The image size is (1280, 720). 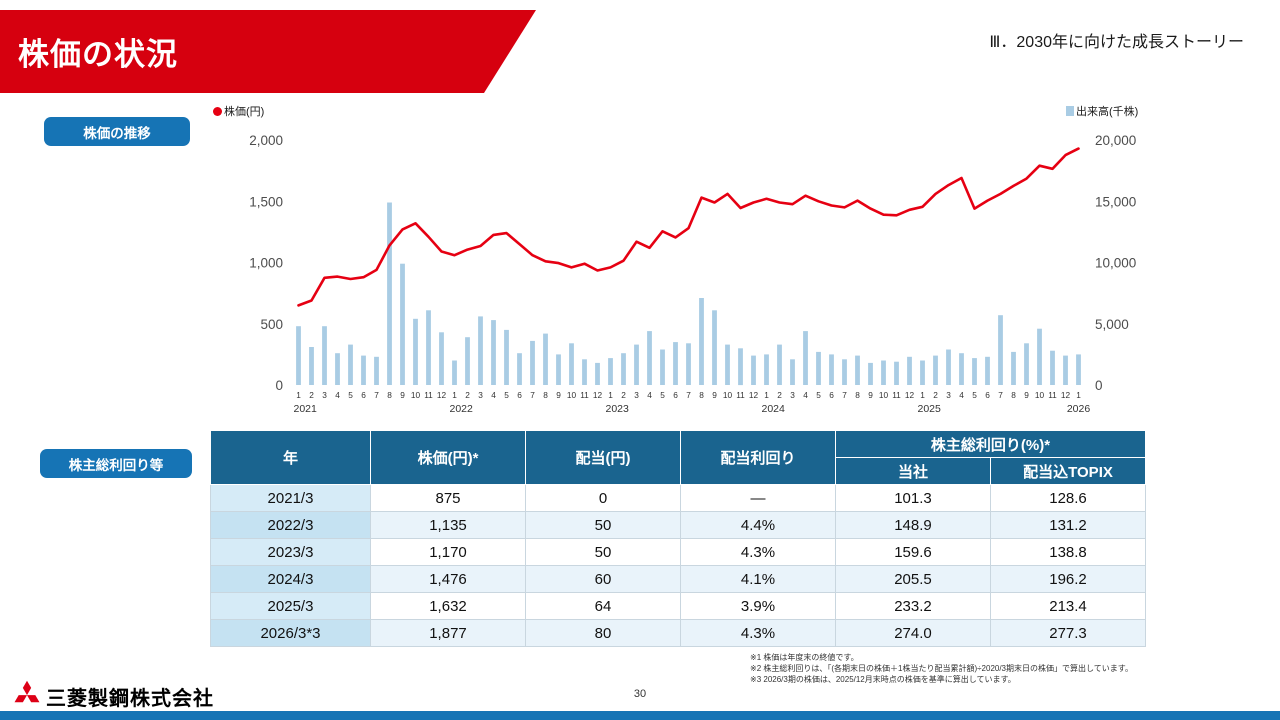 I want to click on value-cell: 159.6, so click(x=913, y=552).